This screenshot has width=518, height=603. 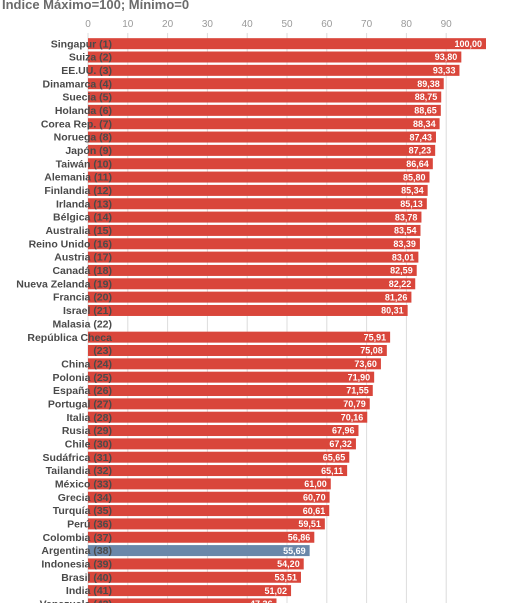 What do you see at coordinates (78, 191) in the screenshot?
I see `category-label: Finlandia (12)` at bounding box center [78, 191].